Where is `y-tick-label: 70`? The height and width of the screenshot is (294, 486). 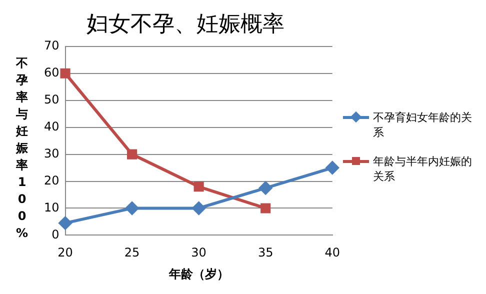
y-tick-label: 70 is located at coordinates (52, 45).